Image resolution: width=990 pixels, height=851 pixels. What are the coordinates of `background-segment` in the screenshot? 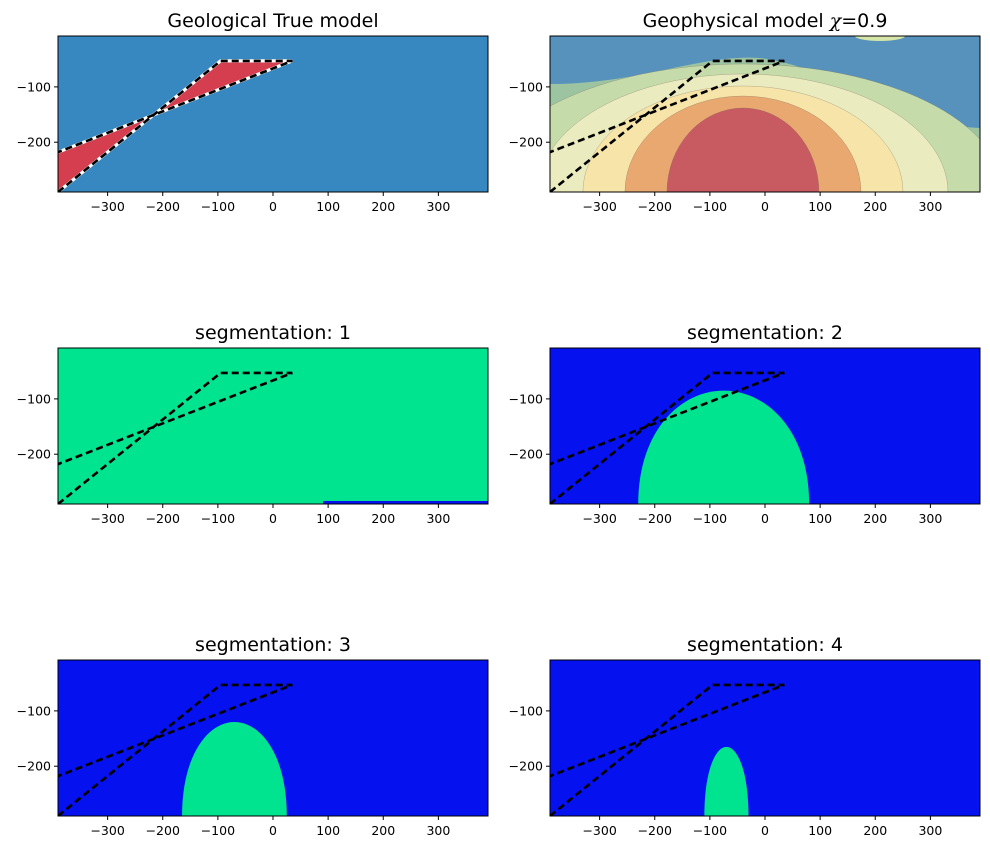 It's located at (765, 738).